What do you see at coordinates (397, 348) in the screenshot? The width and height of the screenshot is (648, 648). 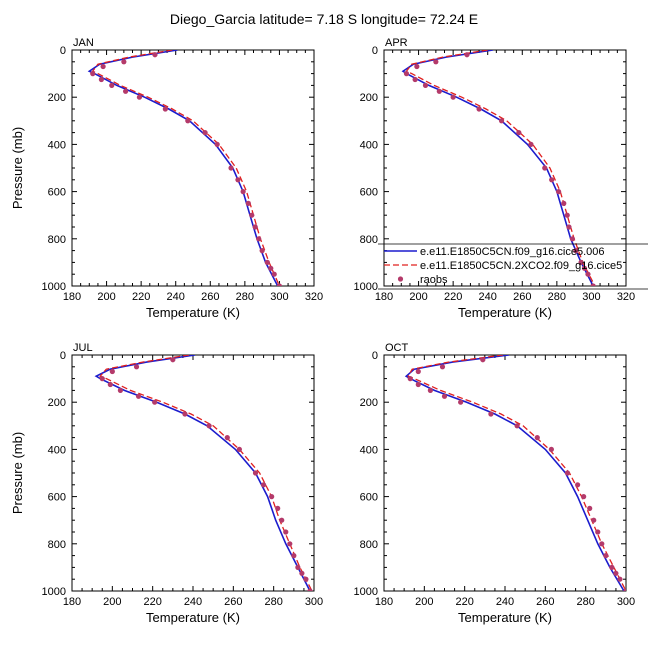 I see `panel-label: OCT` at bounding box center [397, 348].